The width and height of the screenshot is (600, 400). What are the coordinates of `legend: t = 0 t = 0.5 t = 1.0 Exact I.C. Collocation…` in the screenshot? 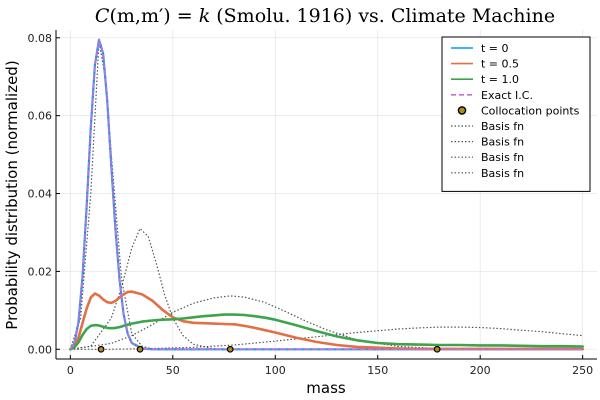 It's located at (516, 114).